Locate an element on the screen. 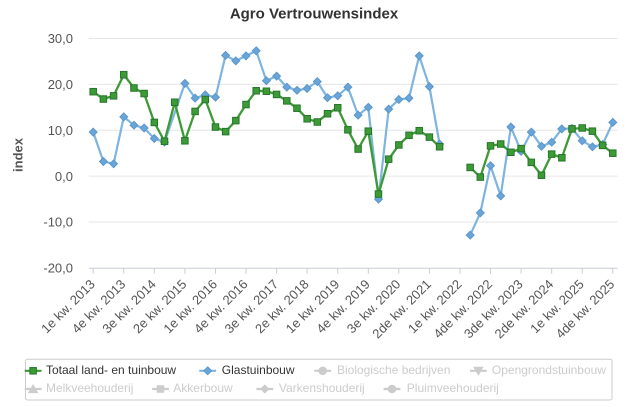 This screenshot has height=407, width=626. svg-text: -10,0 is located at coordinates (58, 222).